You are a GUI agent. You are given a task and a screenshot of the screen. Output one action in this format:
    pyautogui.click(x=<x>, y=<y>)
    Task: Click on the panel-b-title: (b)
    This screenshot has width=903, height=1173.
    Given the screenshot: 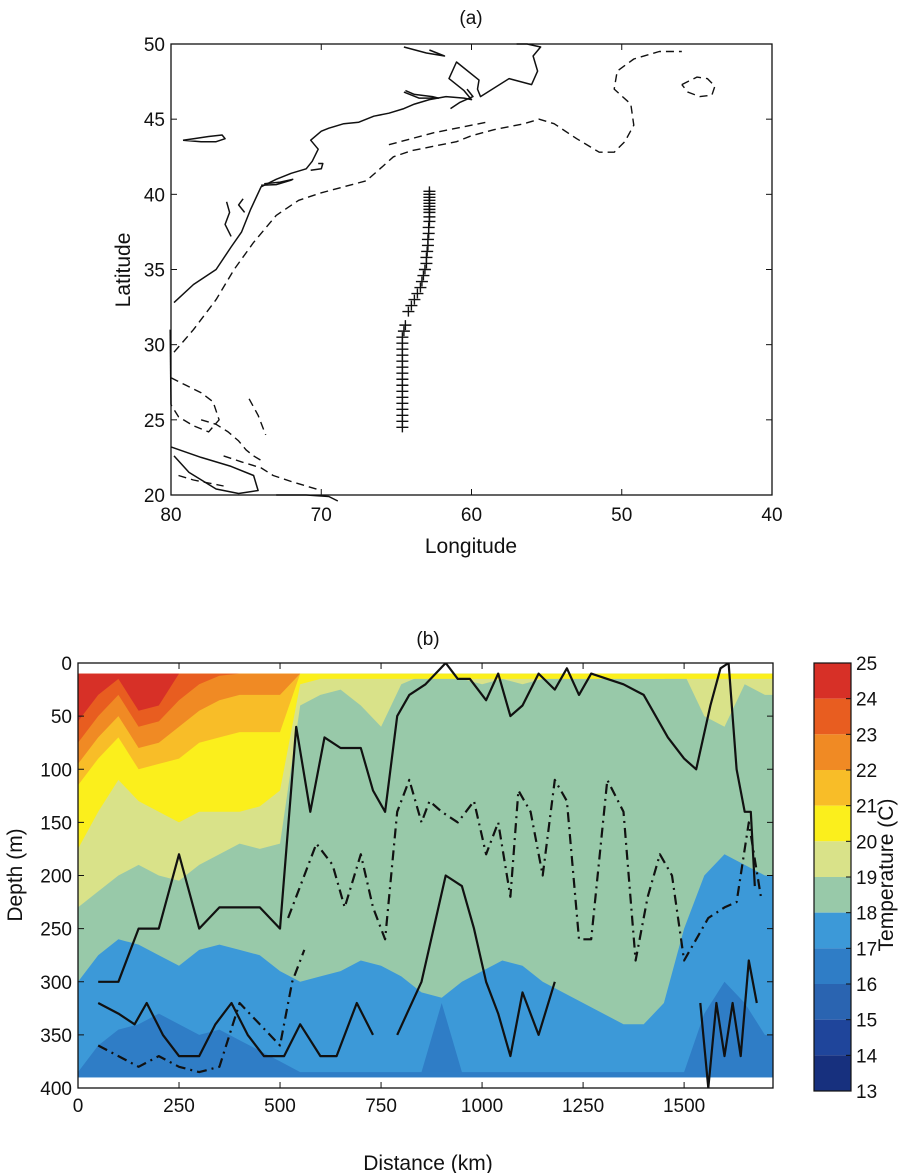 What is the action you would take?
    pyautogui.click(x=427, y=639)
    